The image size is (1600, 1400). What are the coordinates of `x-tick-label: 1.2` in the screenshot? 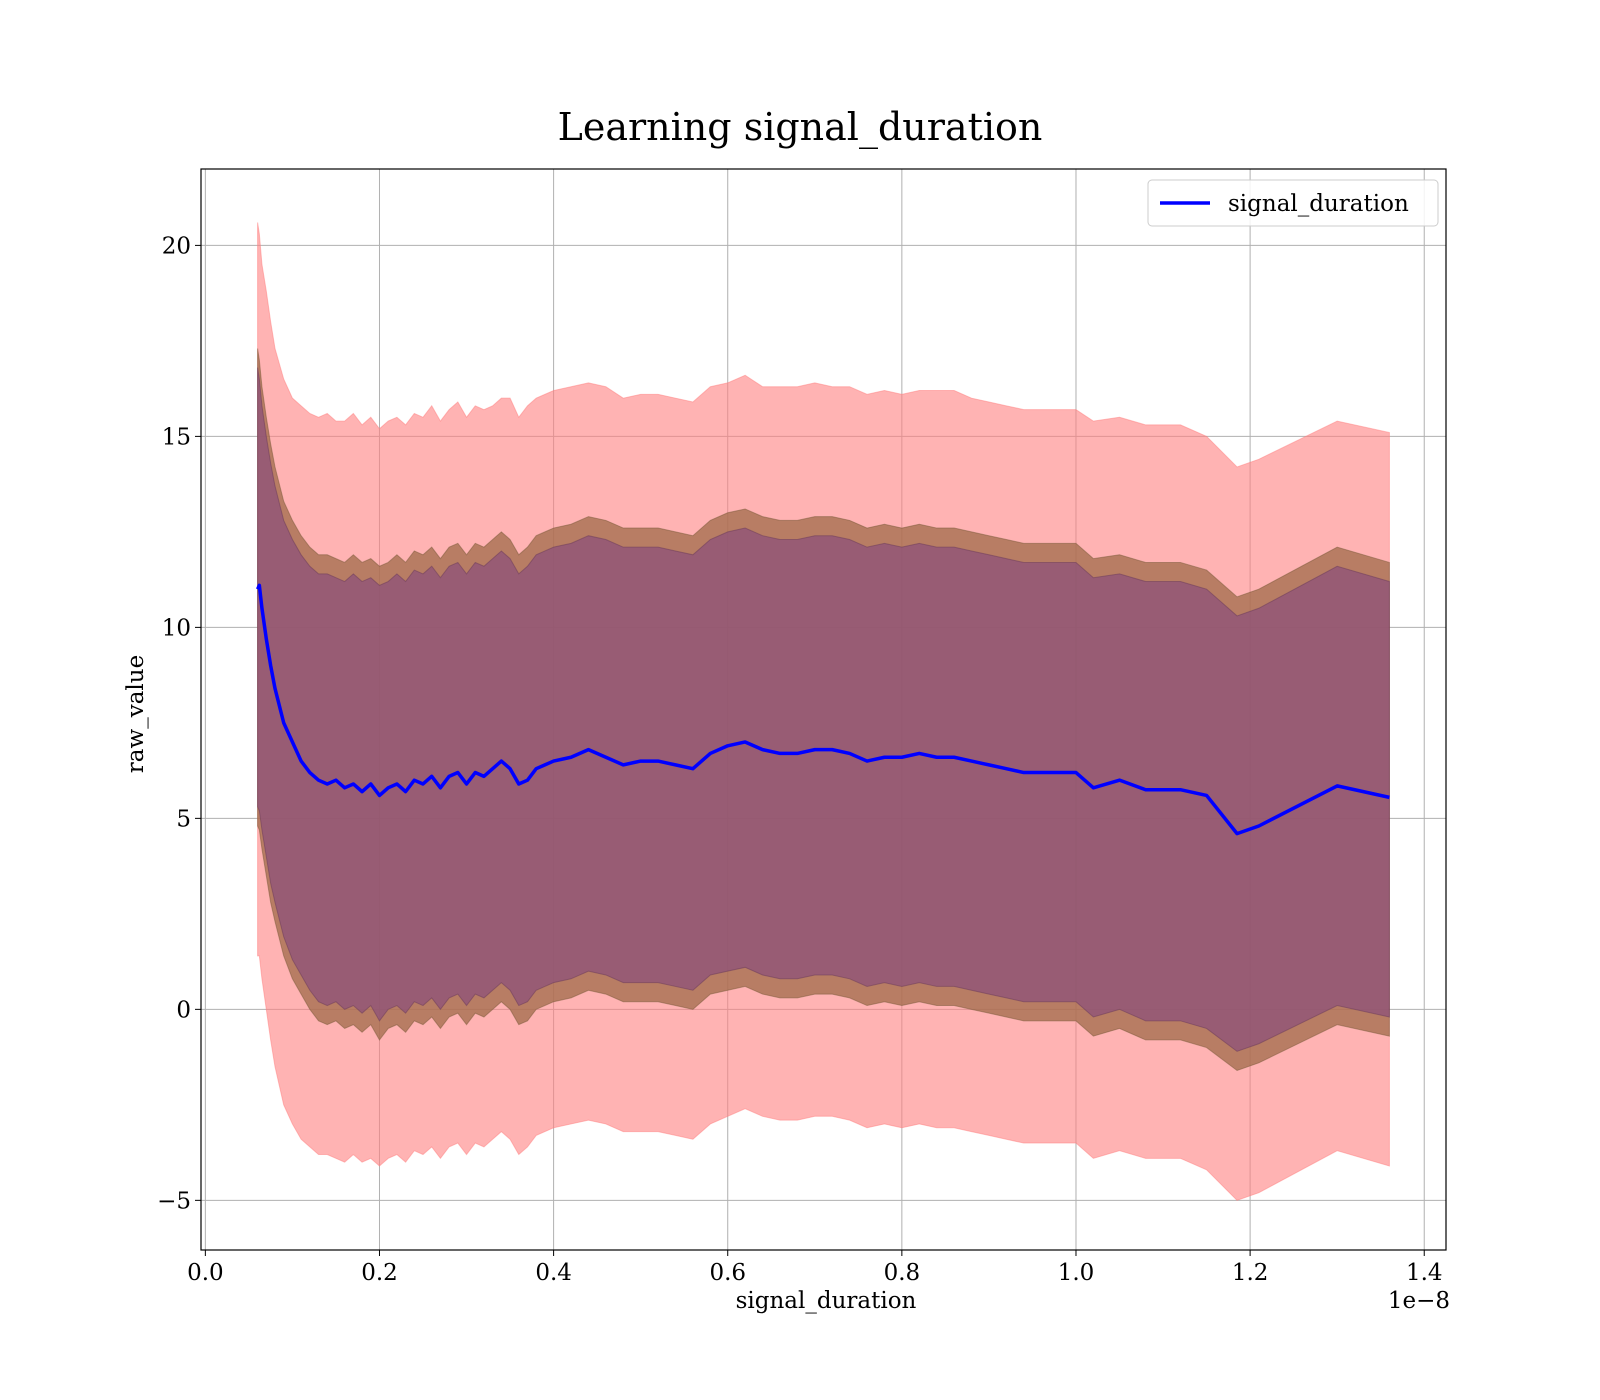 It's located at (1250, 1273).